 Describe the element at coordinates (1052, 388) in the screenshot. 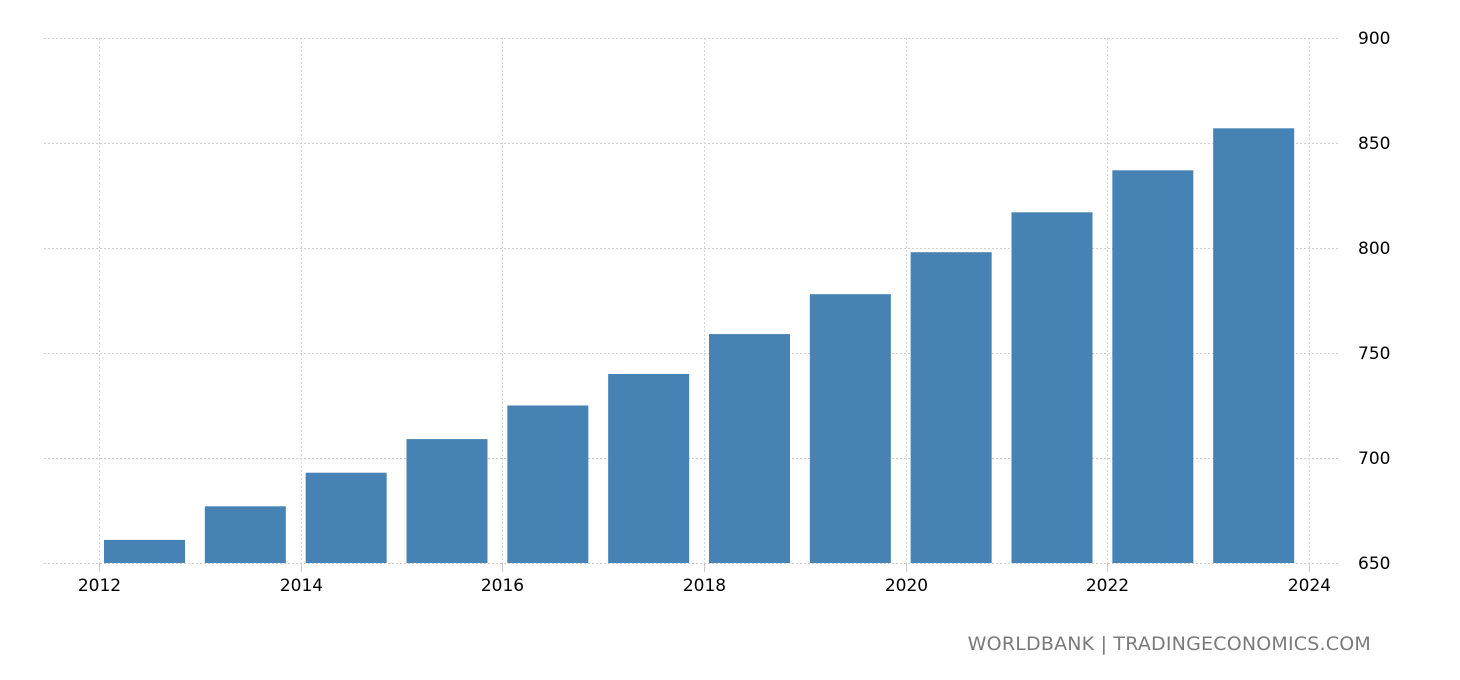

I see `bar-2021` at that location.